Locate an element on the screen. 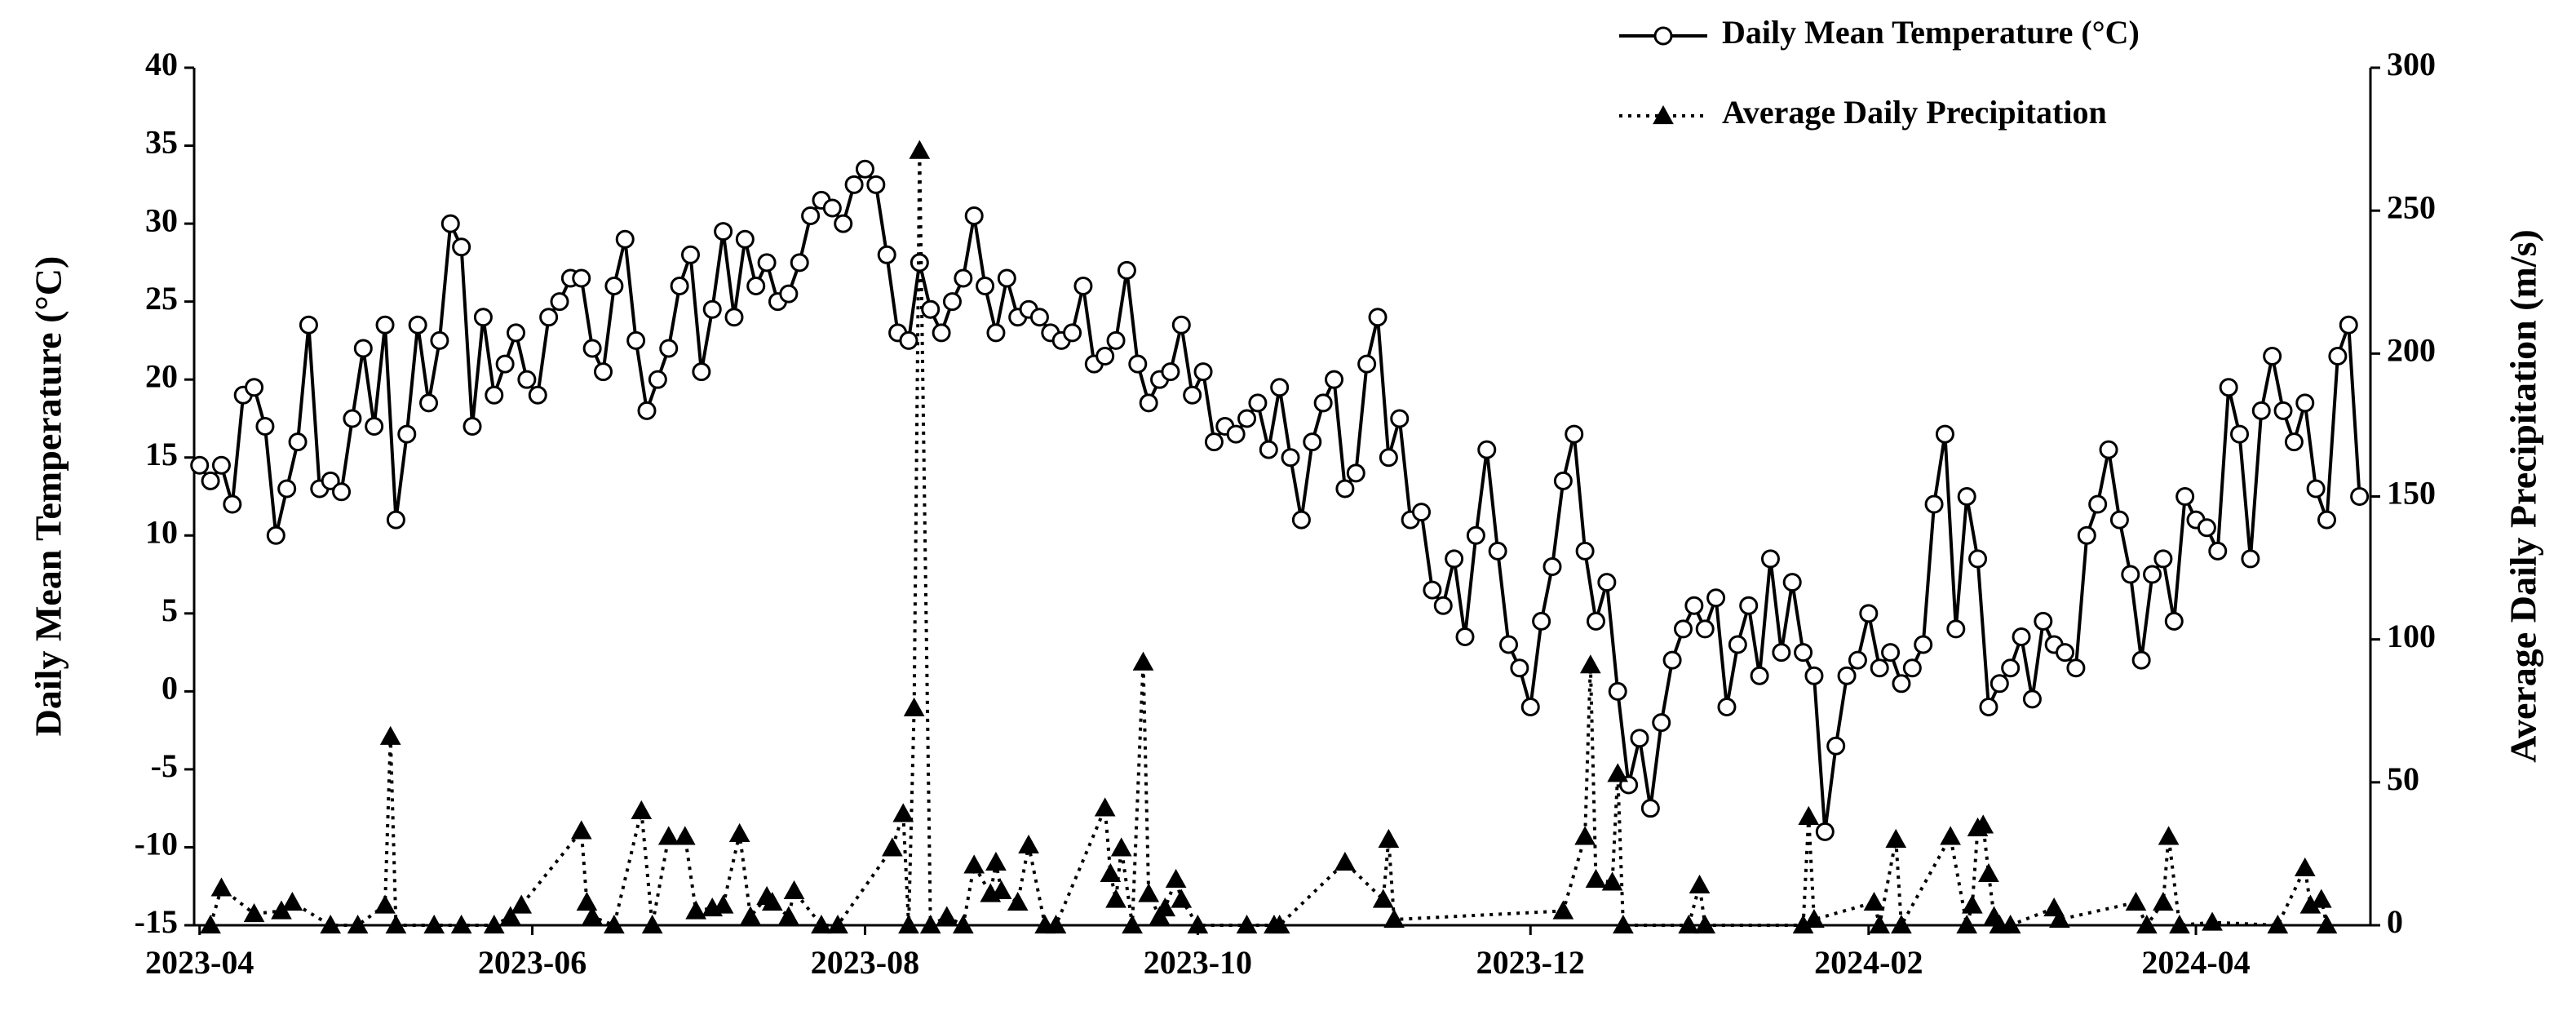  y-tick-label: 30 is located at coordinates (161, 220).